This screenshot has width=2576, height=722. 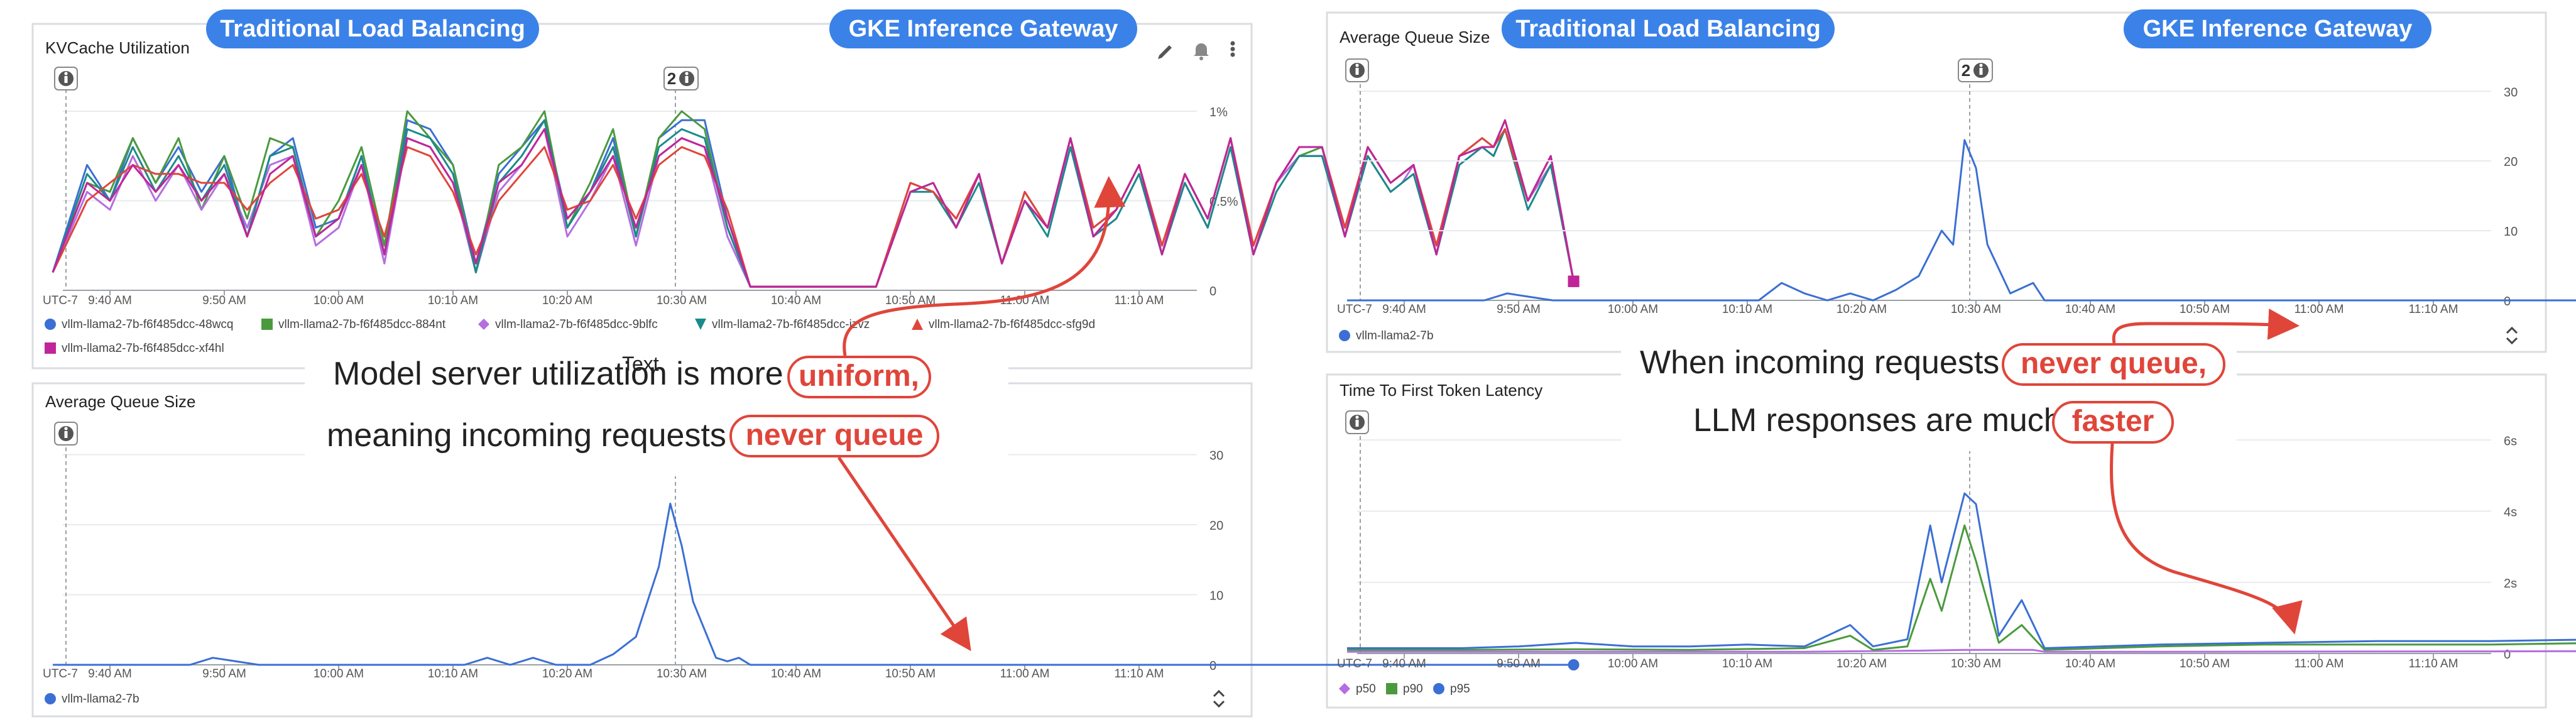 What do you see at coordinates (1232, 49) in the screenshot?
I see `more-vert-icon` at bounding box center [1232, 49].